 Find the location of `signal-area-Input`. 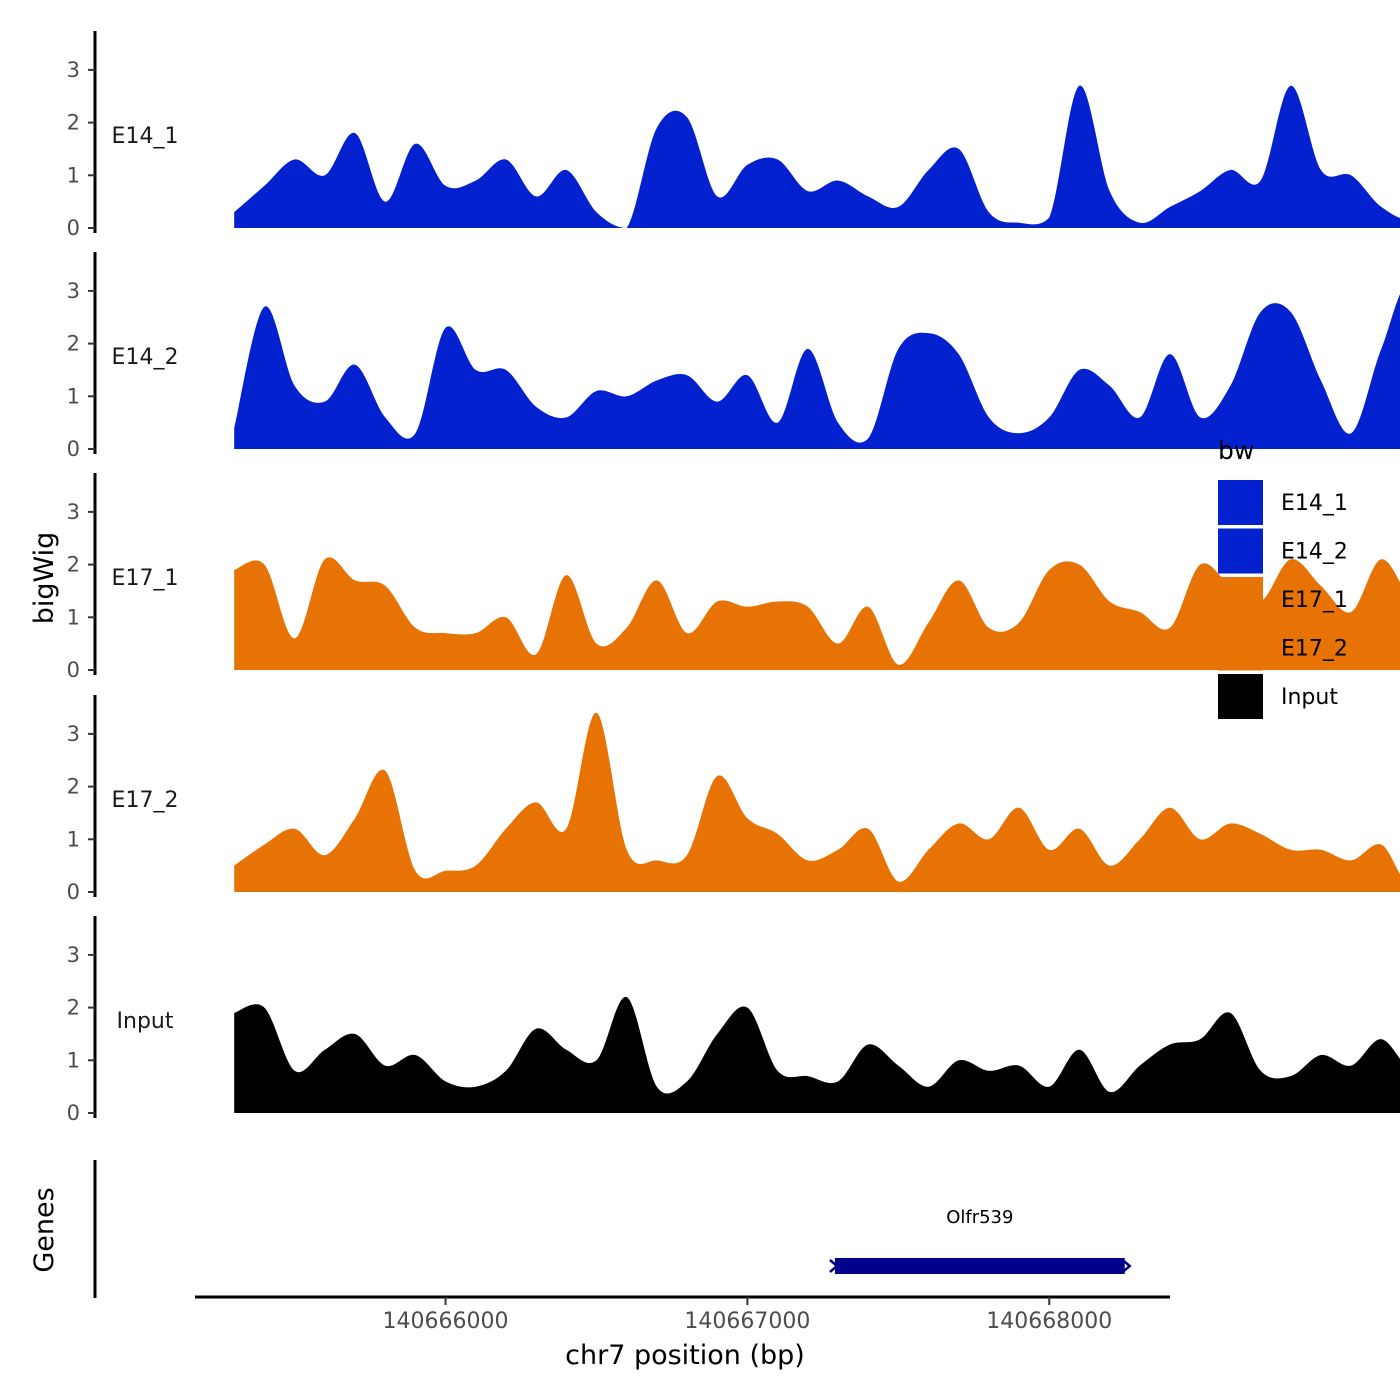

signal-area-Input is located at coordinates (817, 1055).